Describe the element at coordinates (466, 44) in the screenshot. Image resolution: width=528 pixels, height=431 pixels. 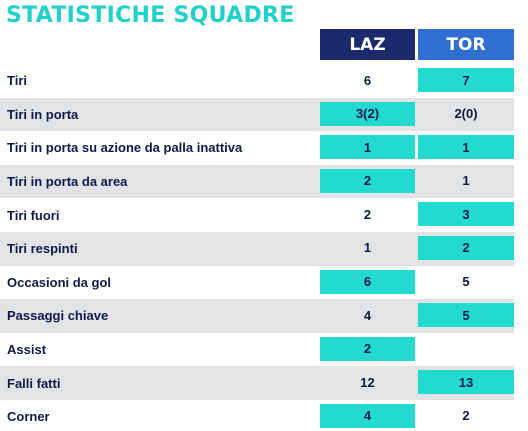
I see `team-header-away: TOR` at that location.